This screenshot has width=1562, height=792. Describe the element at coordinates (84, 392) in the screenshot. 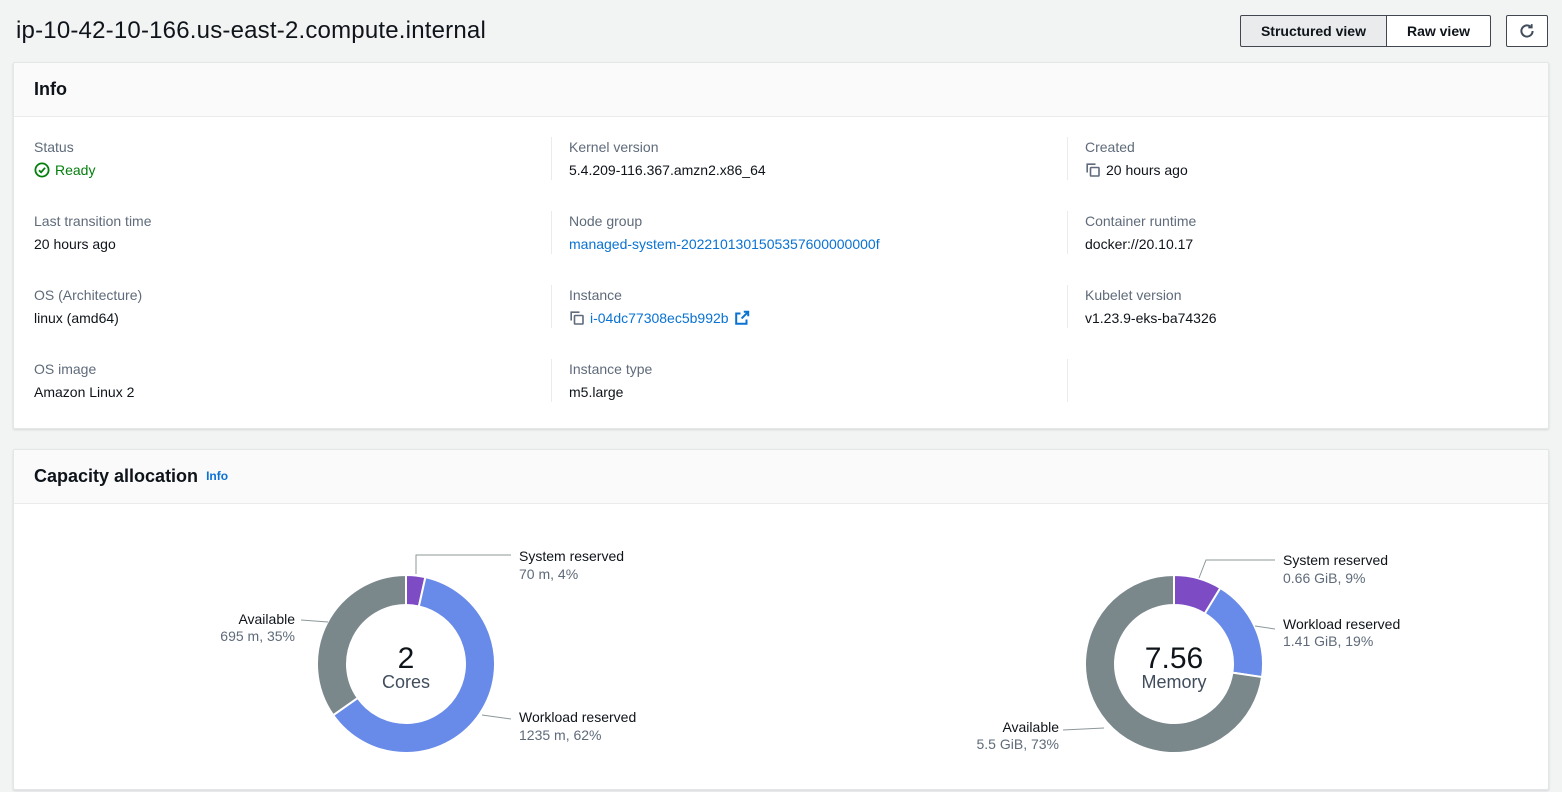

I see `field-value: Amazon Linux 2` at that location.